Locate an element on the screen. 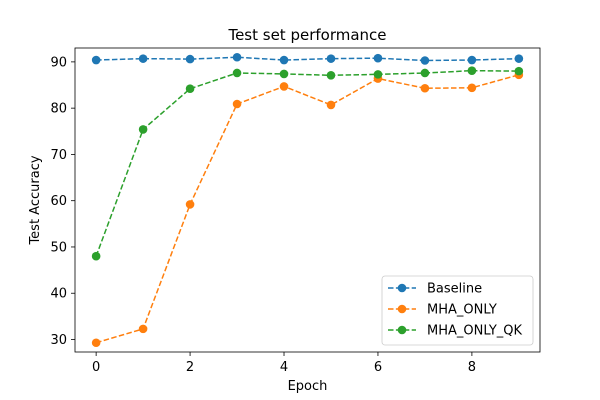 This screenshot has height=400, width=600. legend: Baseline MHA_ONLY MHA_ONLY_QK is located at coordinates (457, 310).